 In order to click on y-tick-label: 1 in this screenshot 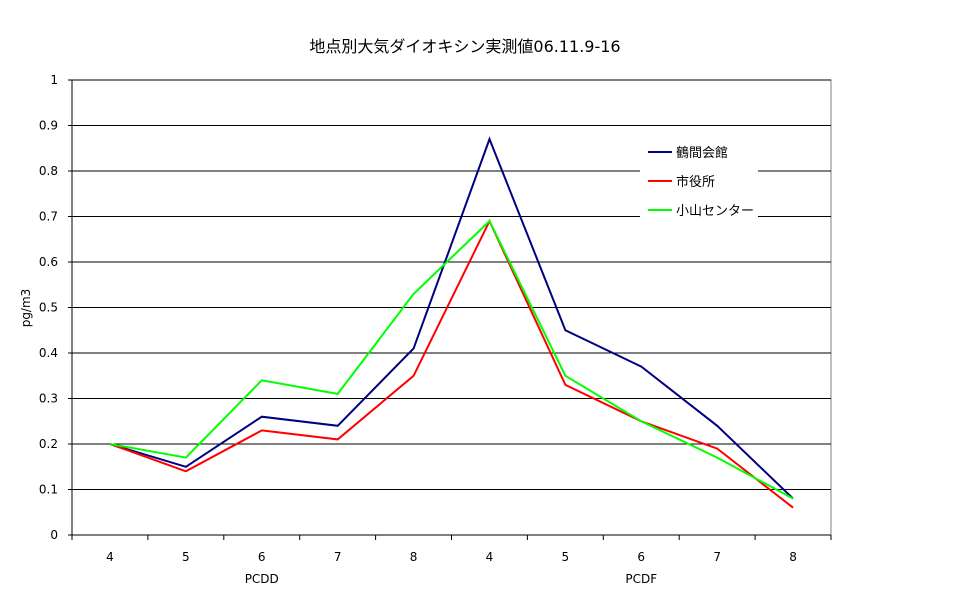, I will do `click(54, 80)`.